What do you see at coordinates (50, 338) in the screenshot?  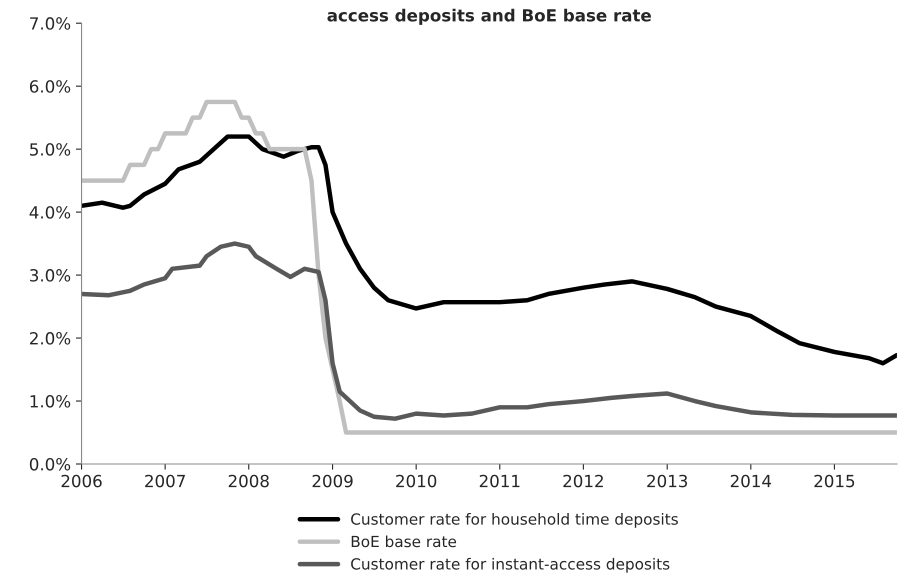 I see `y-tick-label: 2.0%` at bounding box center [50, 338].